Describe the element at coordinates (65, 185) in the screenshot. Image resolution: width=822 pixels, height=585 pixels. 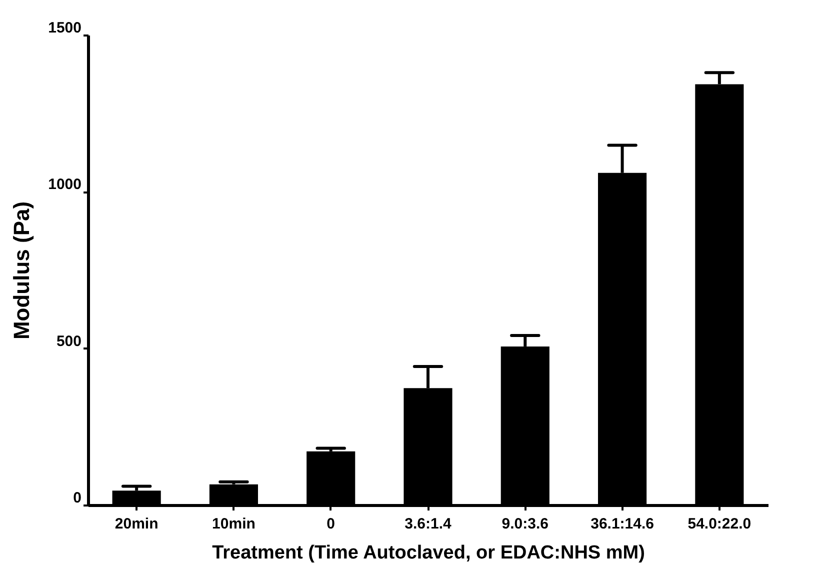
I see `y-tick-label: 1000` at that location.